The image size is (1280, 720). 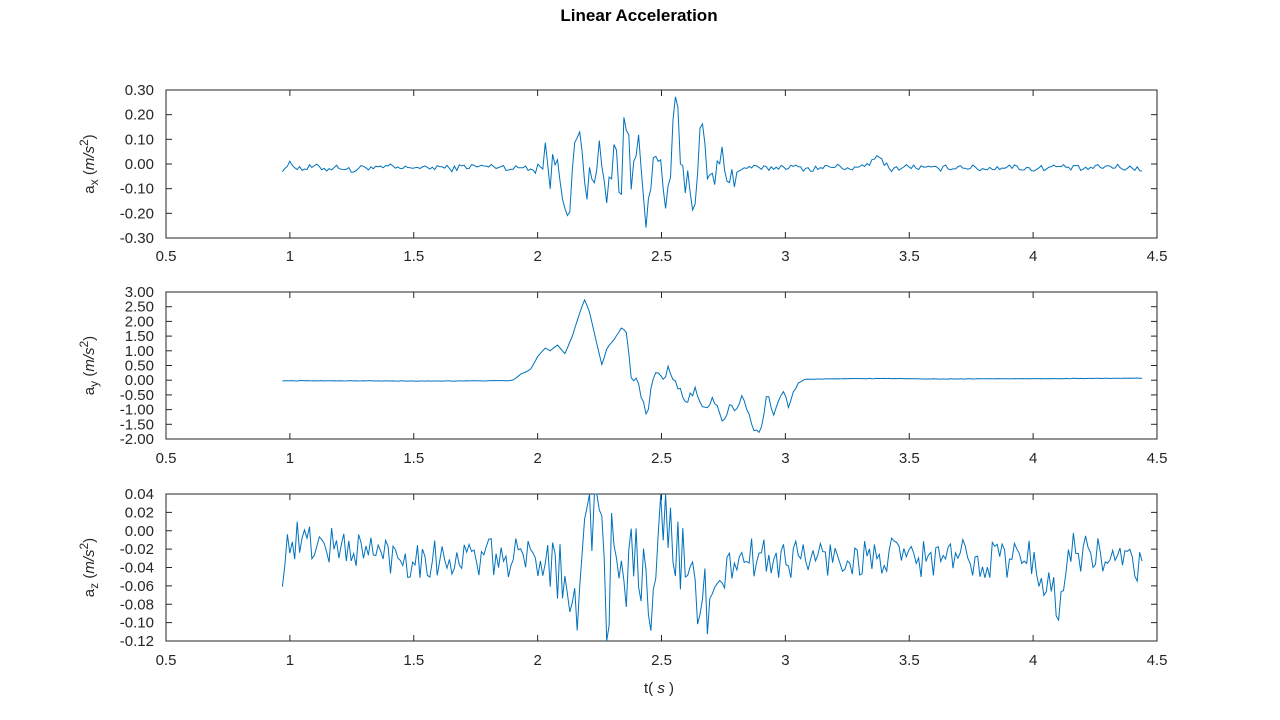 What do you see at coordinates (137, 604) in the screenshot?
I see `y-tick-label: -0.08` at bounding box center [137, 604].